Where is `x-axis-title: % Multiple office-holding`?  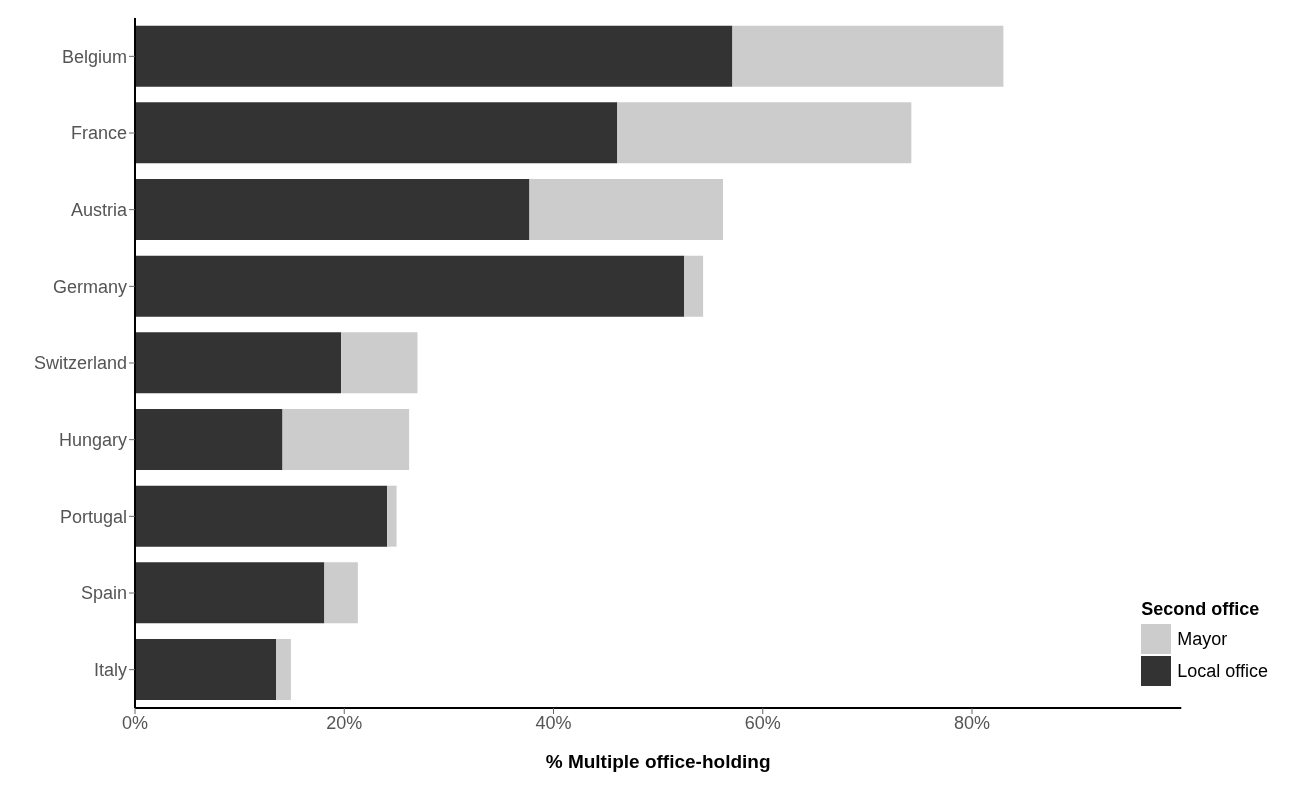
x-axis-title: % Multiple office-holding is located at coordinates (658, 761).